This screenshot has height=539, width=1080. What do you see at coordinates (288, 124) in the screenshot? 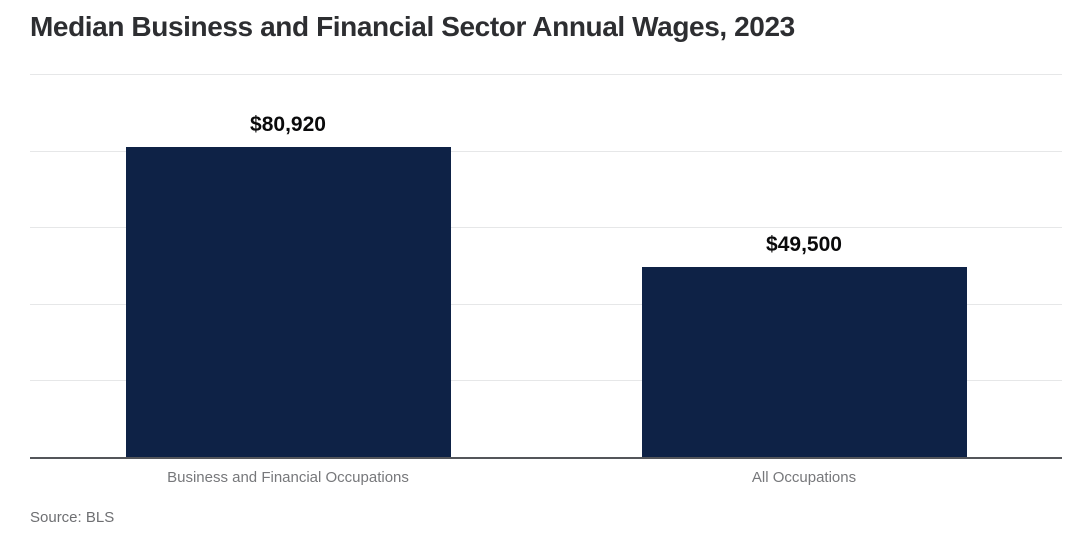
I see `bar-value-label: $80,920` at bounding box center [288, 124].